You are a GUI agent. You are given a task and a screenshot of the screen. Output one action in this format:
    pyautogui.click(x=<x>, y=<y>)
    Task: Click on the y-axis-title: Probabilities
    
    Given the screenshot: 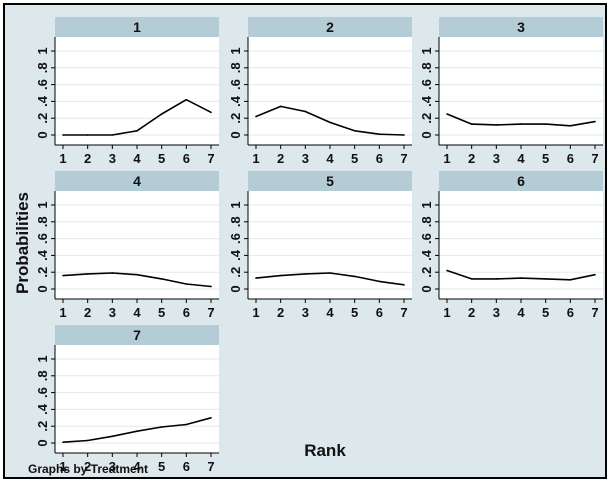 What is the action you would take?
    pyautogui.click(x=22, y=243)
    